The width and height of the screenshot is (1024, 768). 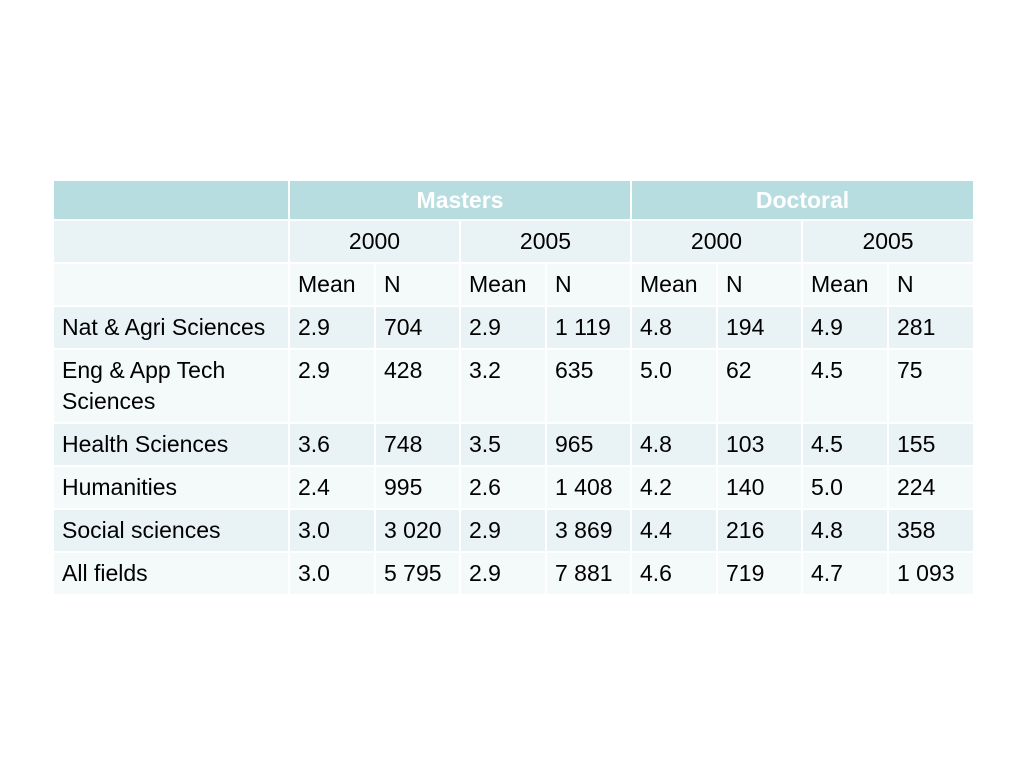 What do you see at coordinates (588, 573) in the screenshot?
I see `value-cell: 7 881` at bounding box center [588, 573].